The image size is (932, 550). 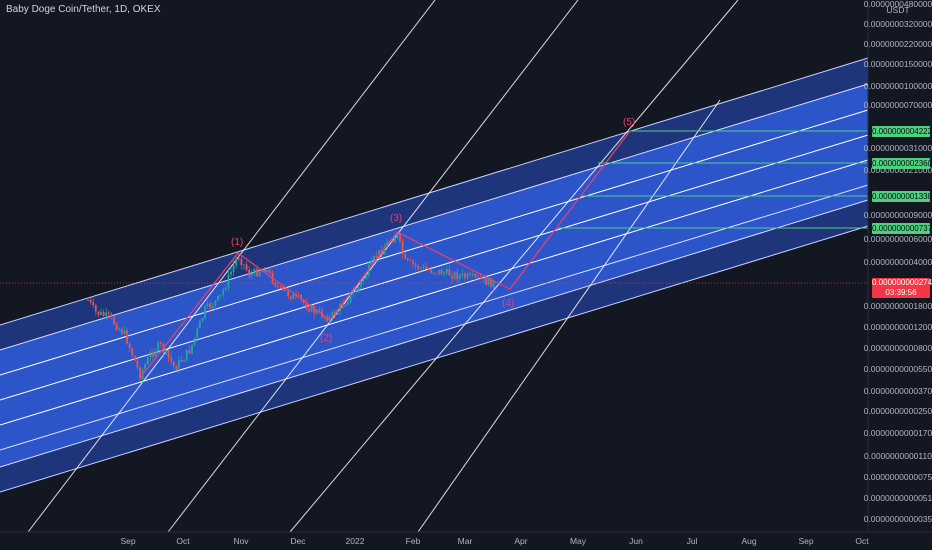 What do you see at coordinates (902, 282) in the screenshot?
I see `current-price-value: 0.0000000002746` at bounding box center [902, 282].